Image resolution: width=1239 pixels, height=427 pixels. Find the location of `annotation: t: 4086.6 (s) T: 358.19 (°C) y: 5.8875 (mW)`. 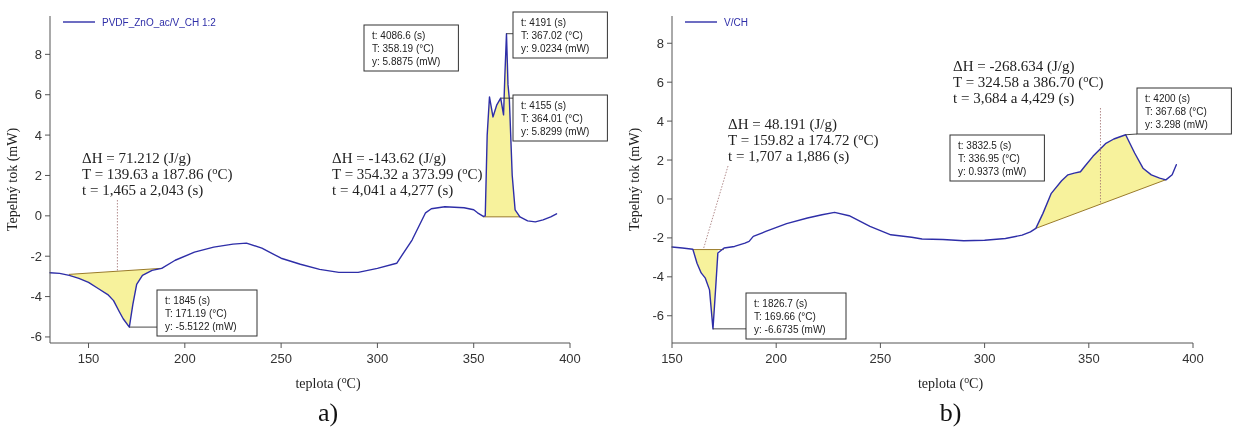

annotation: t: 4086.6 (s) T: 358.19 (°C) y: 5.8875 (mW) is located at coordinates (406, 49).